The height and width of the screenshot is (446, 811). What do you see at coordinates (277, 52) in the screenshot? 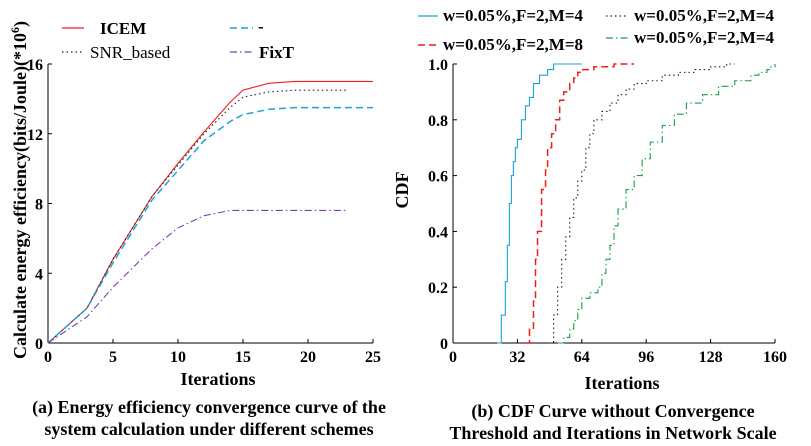
I see `chart-a-legend-fixt: FixT` at bounding box center [277, 52].